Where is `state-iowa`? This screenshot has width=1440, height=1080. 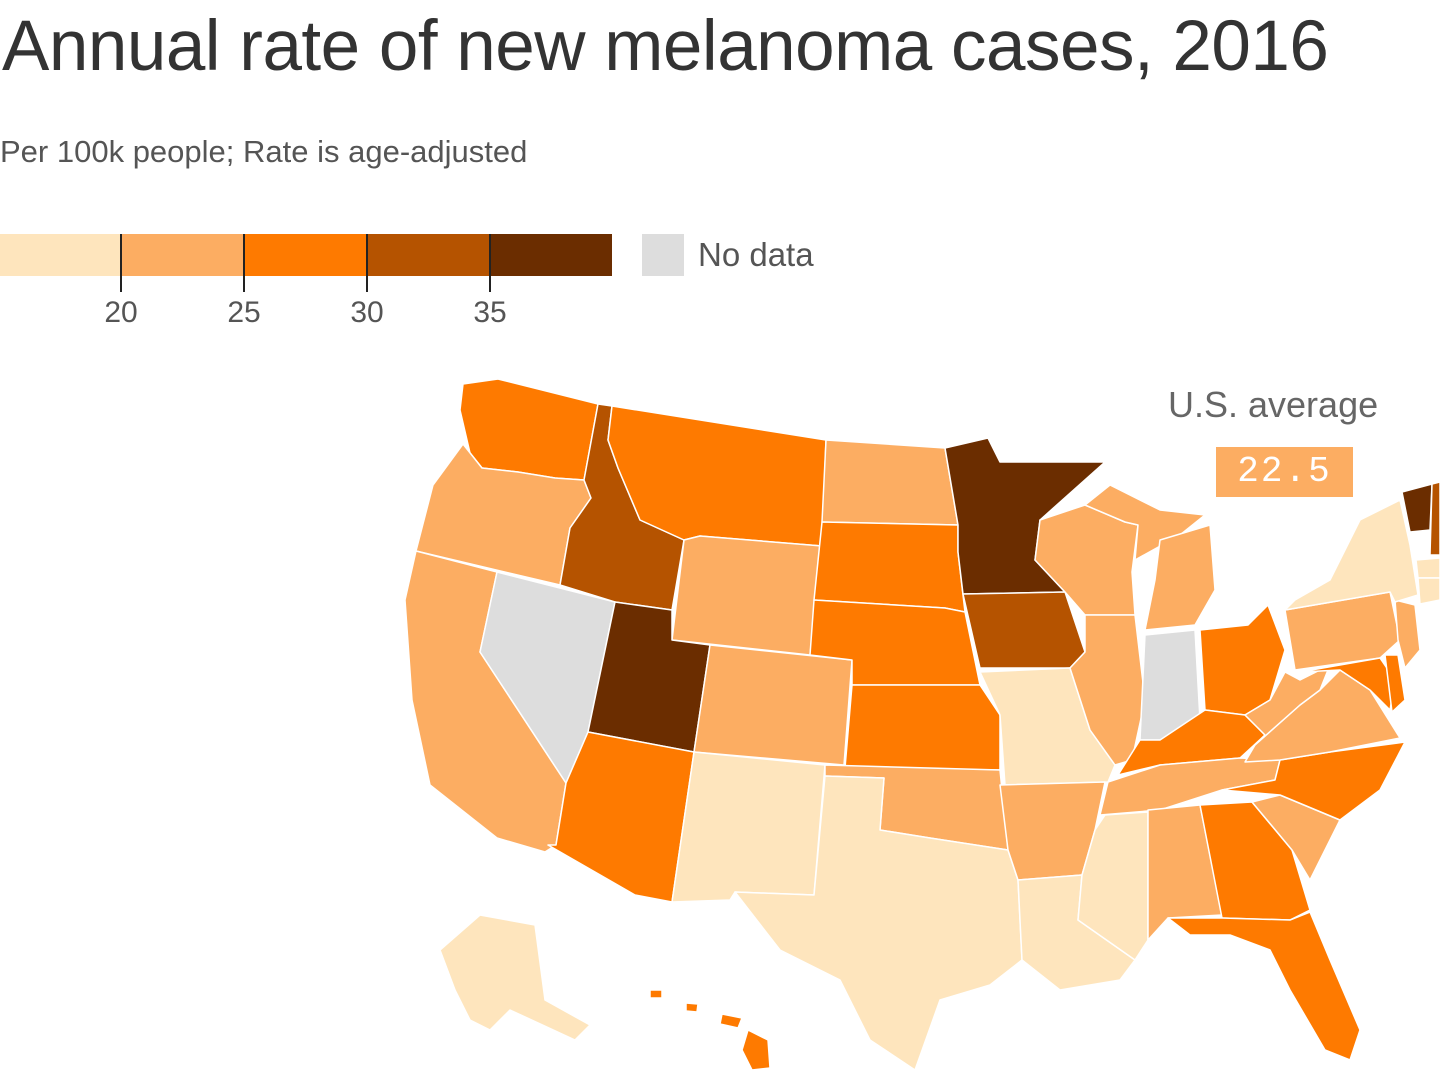 state-iowa is located at coordinates (1024, 630).